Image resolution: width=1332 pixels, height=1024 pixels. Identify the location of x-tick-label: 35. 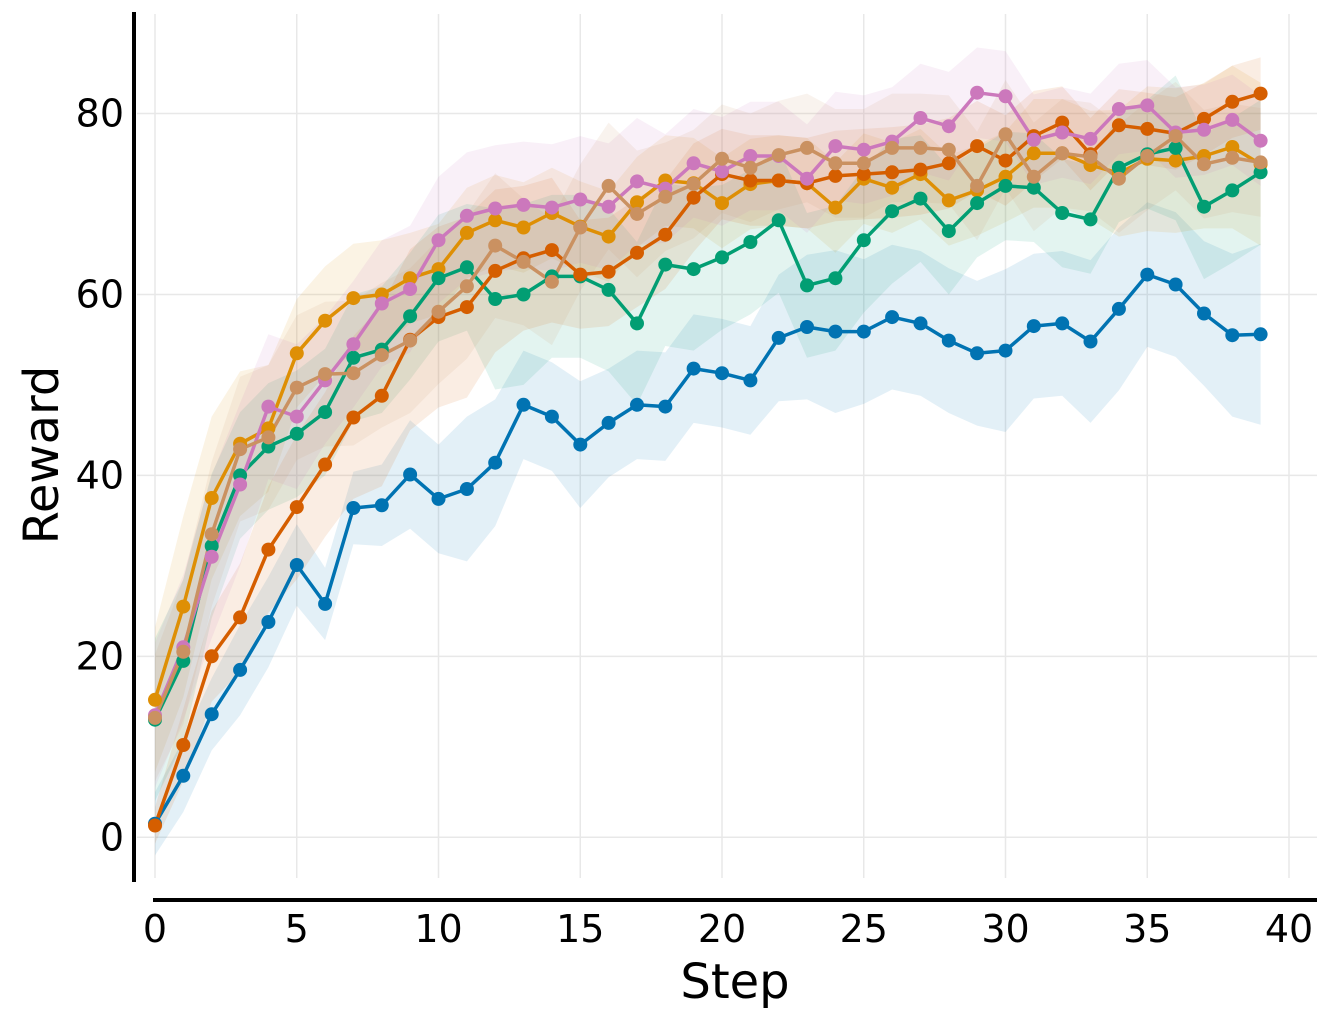
(1147, 929).